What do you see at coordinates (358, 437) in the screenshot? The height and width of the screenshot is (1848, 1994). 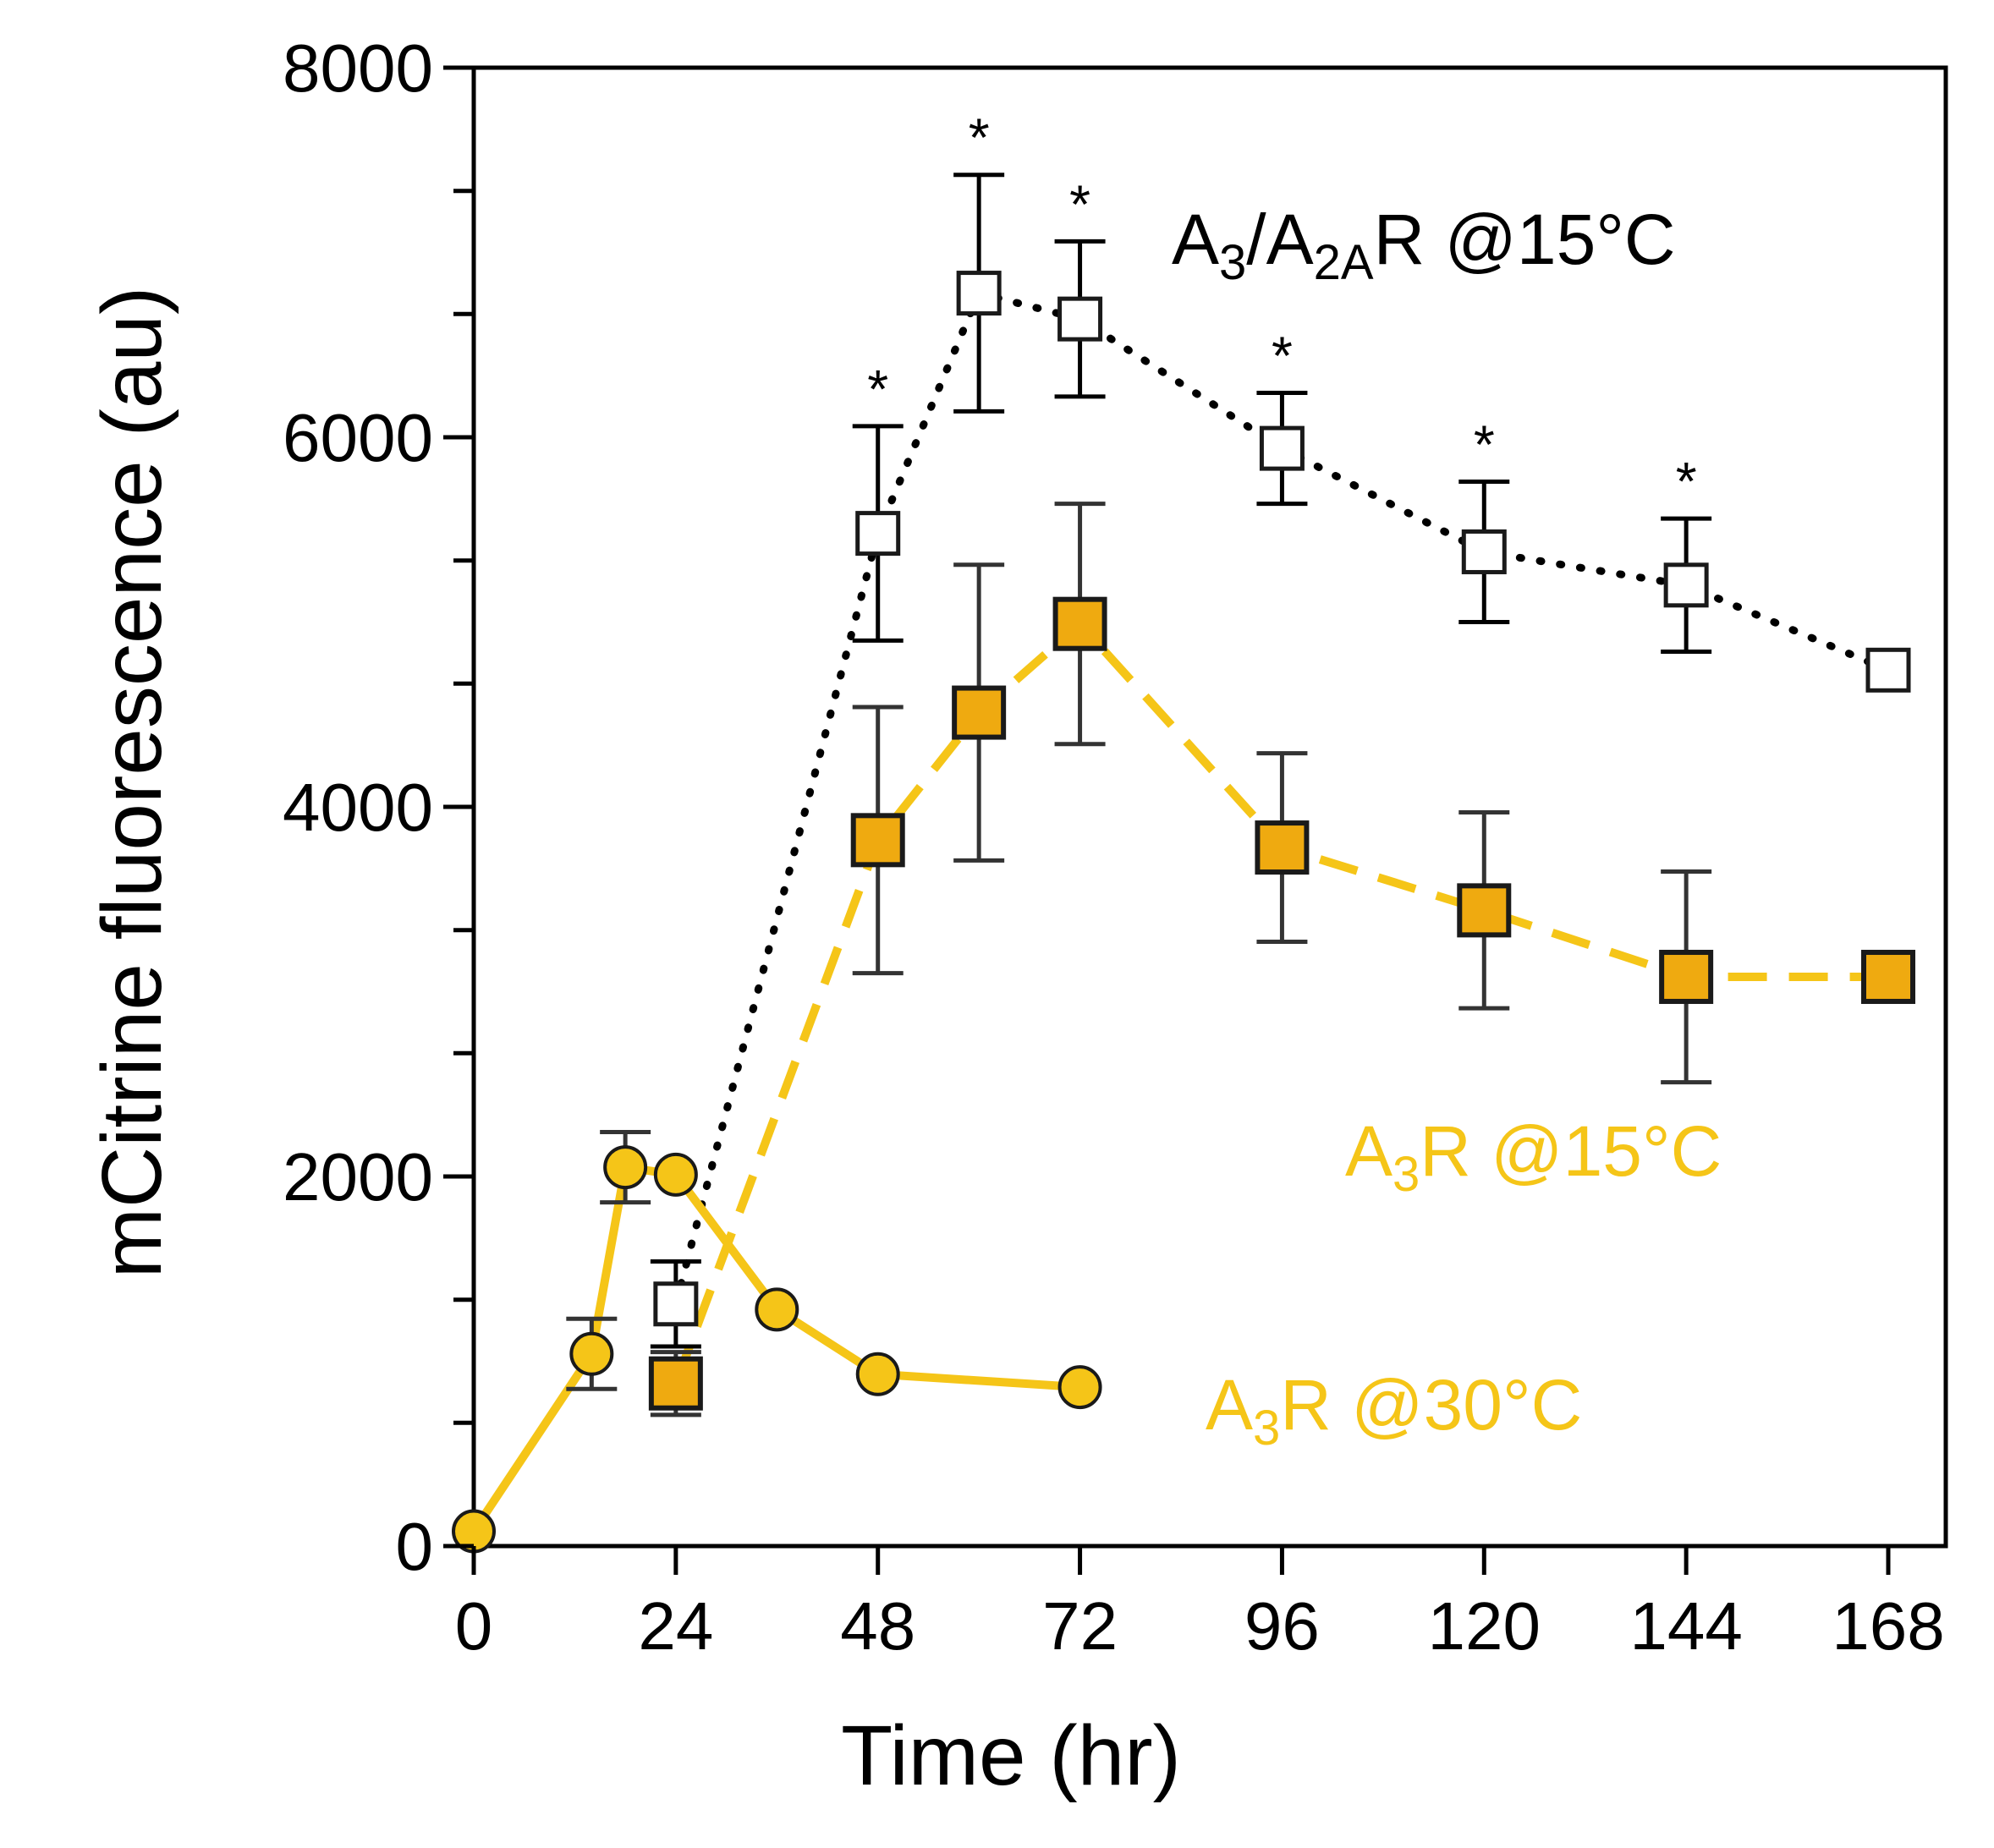 I see `y-tick-label: 6000` at bounding box center [358, 437].